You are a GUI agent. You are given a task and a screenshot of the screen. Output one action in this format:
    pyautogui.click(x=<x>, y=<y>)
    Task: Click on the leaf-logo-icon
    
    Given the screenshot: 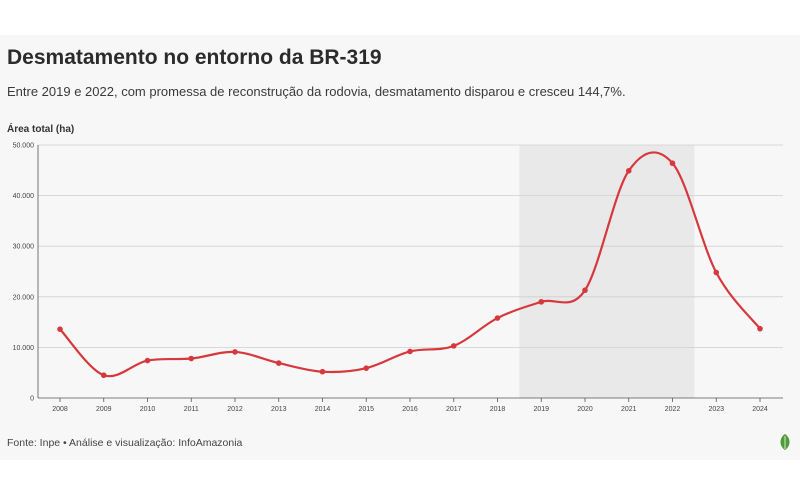 What is the action you would take?
    pyautogui.click(x=785, y=442)
    